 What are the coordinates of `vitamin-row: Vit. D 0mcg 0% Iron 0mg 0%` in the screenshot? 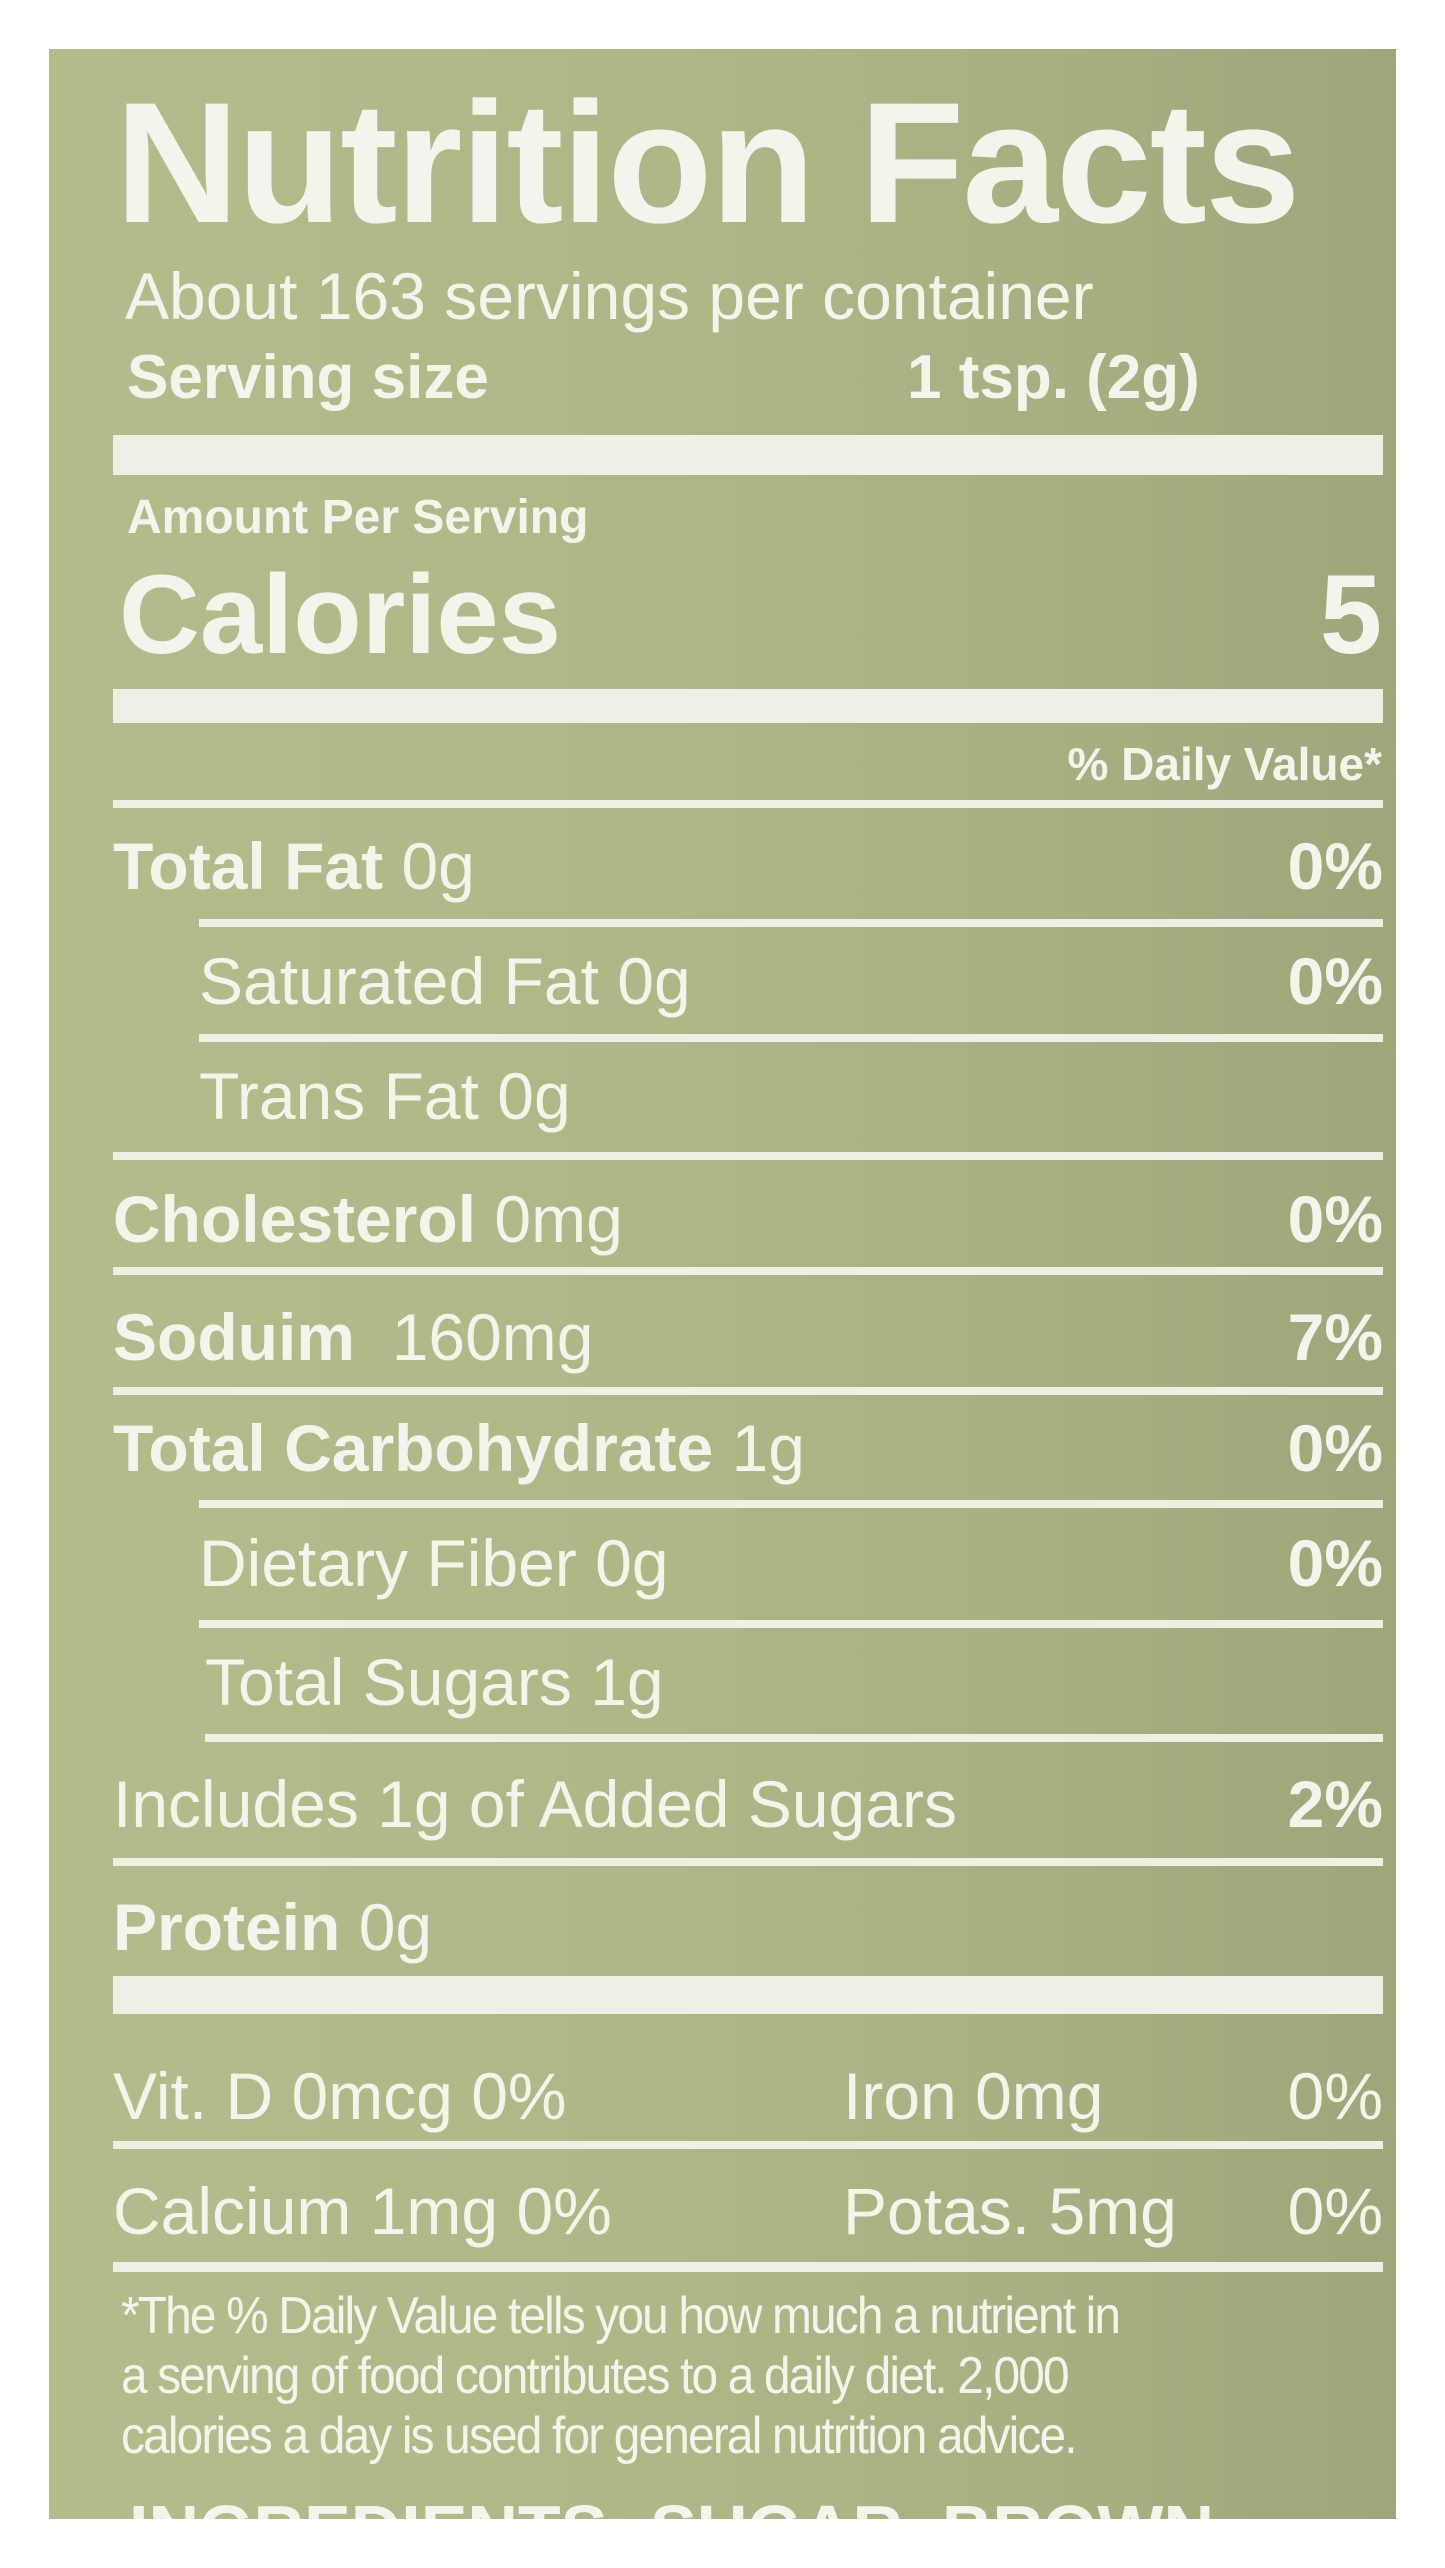 It's located at (748, 2096).